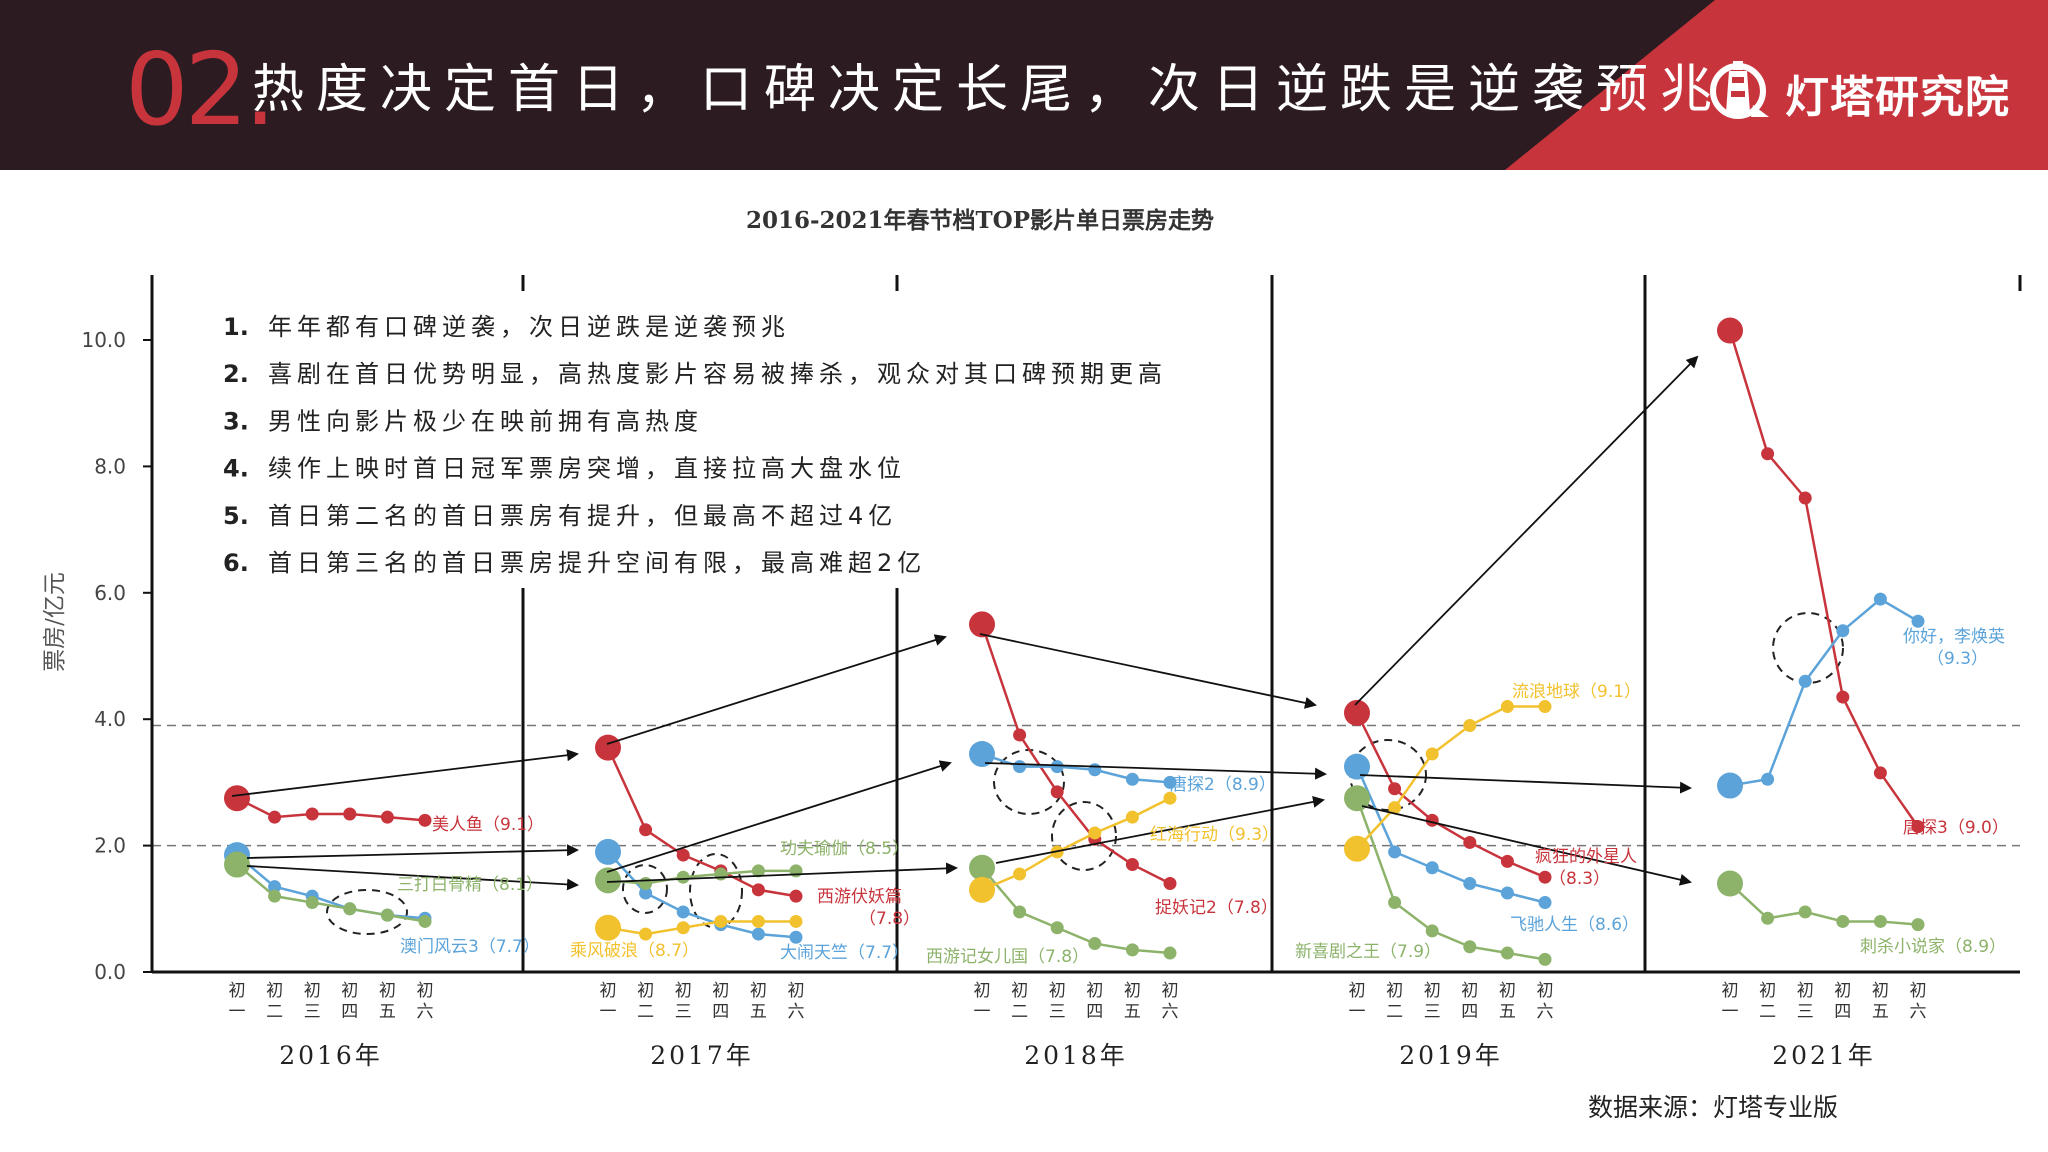 The image size is (2048, 1152). I want to click on y-tick-label: 6.0, so click(110, 593).